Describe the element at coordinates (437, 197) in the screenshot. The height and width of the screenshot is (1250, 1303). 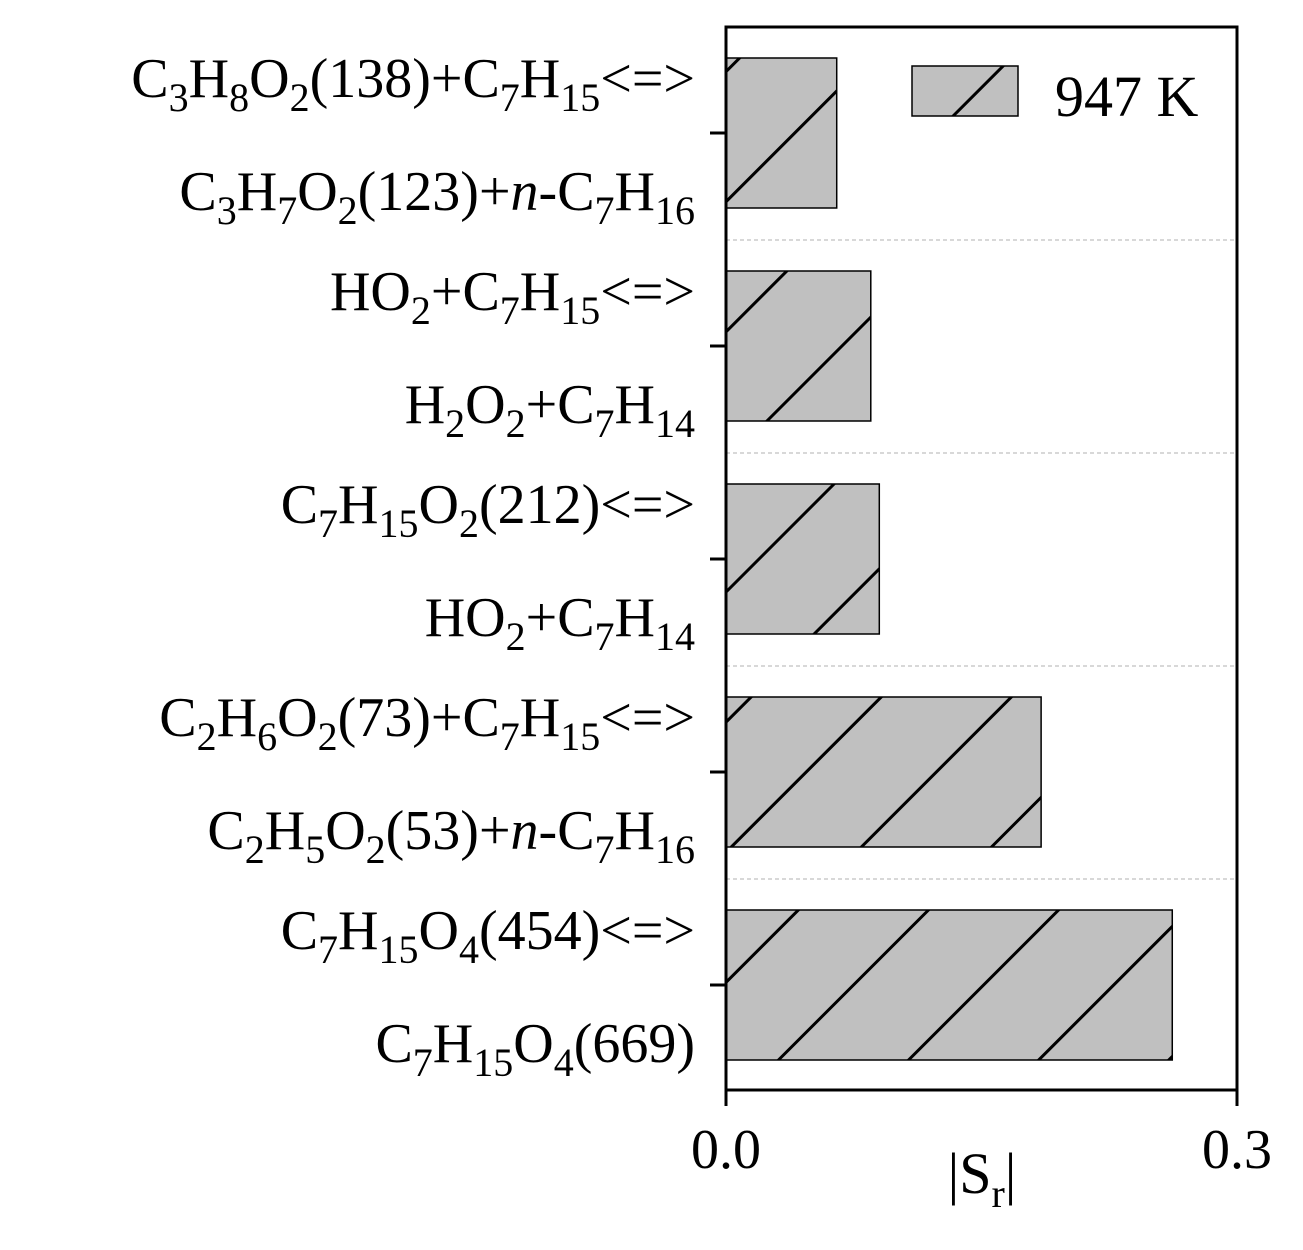
I see `category-label: C3H7O2(123)+n-C7H16` at that location.